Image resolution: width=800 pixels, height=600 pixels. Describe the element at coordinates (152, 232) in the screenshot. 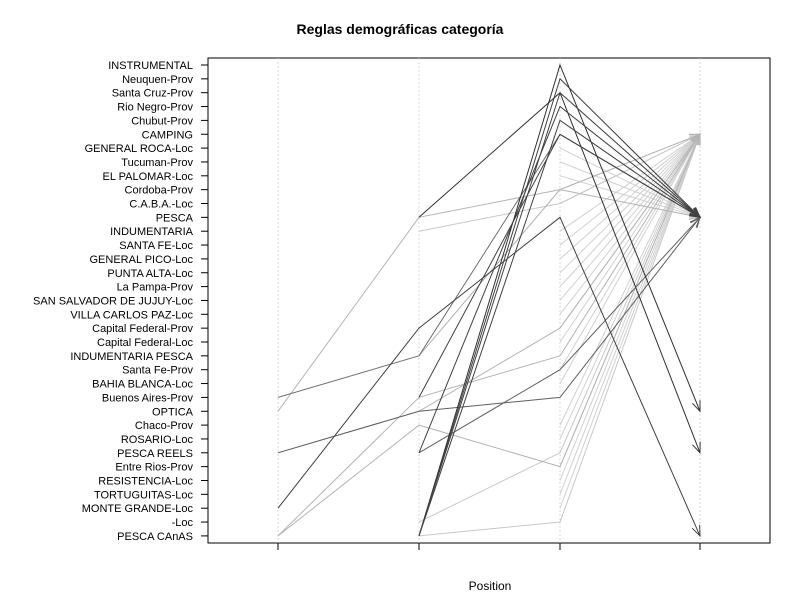

I see `y-tick-label: INDUMENTARIA` at that location.